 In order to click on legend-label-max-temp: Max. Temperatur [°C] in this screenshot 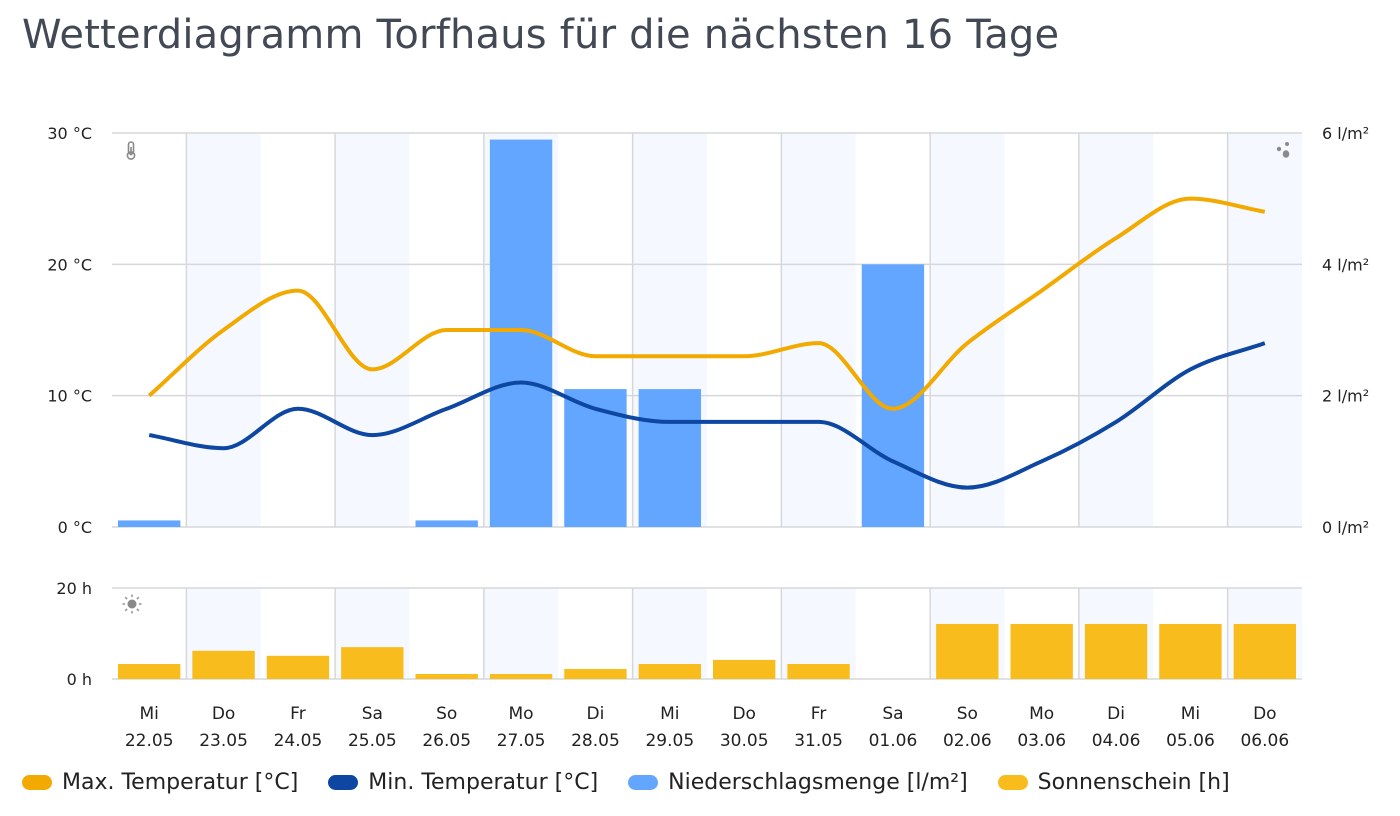, I will do `click(180, 782)`.